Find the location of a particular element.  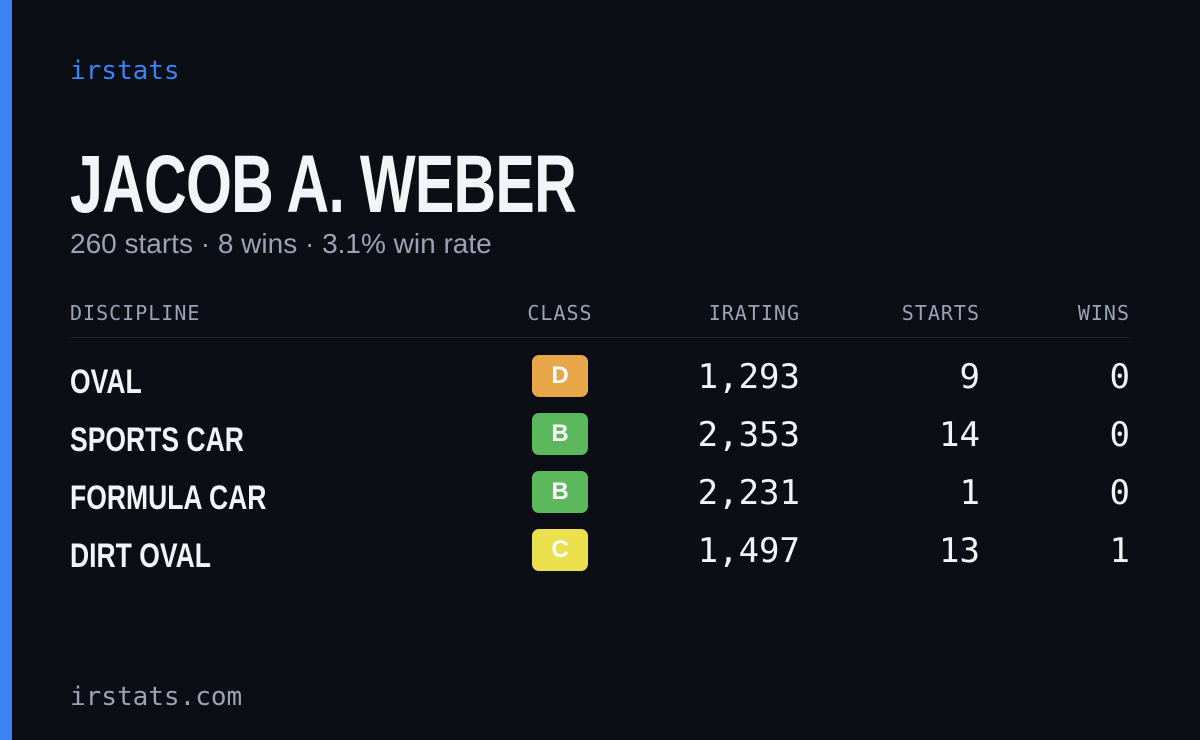

starts: 9 is located at coordinates (969, 377).